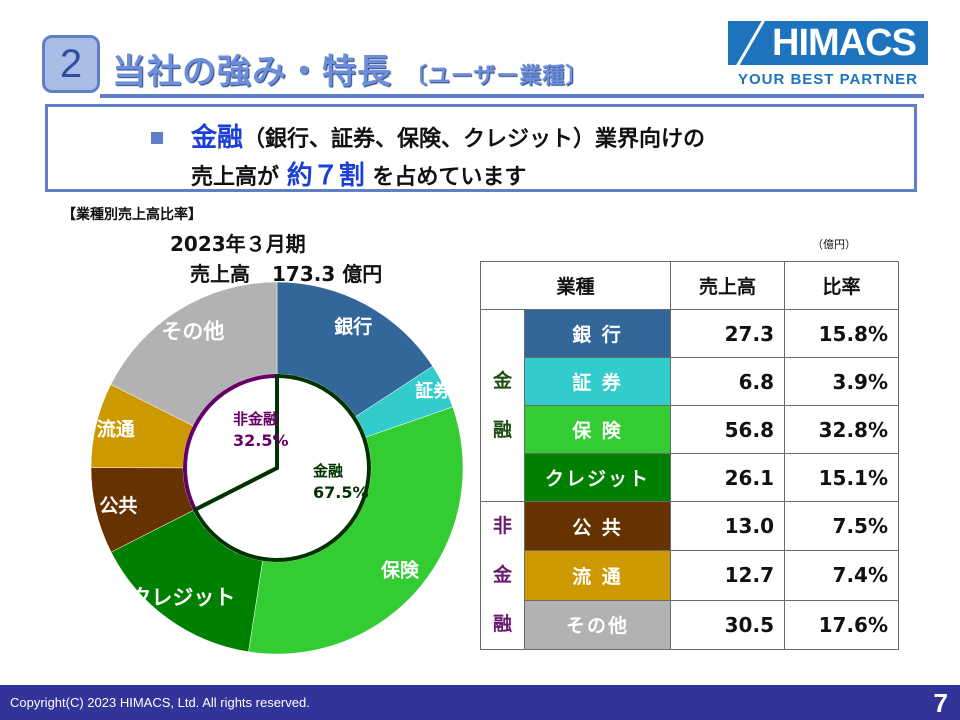 This screenshot has width=960, height=720. I want to click on title-underline, so click(512, 96).